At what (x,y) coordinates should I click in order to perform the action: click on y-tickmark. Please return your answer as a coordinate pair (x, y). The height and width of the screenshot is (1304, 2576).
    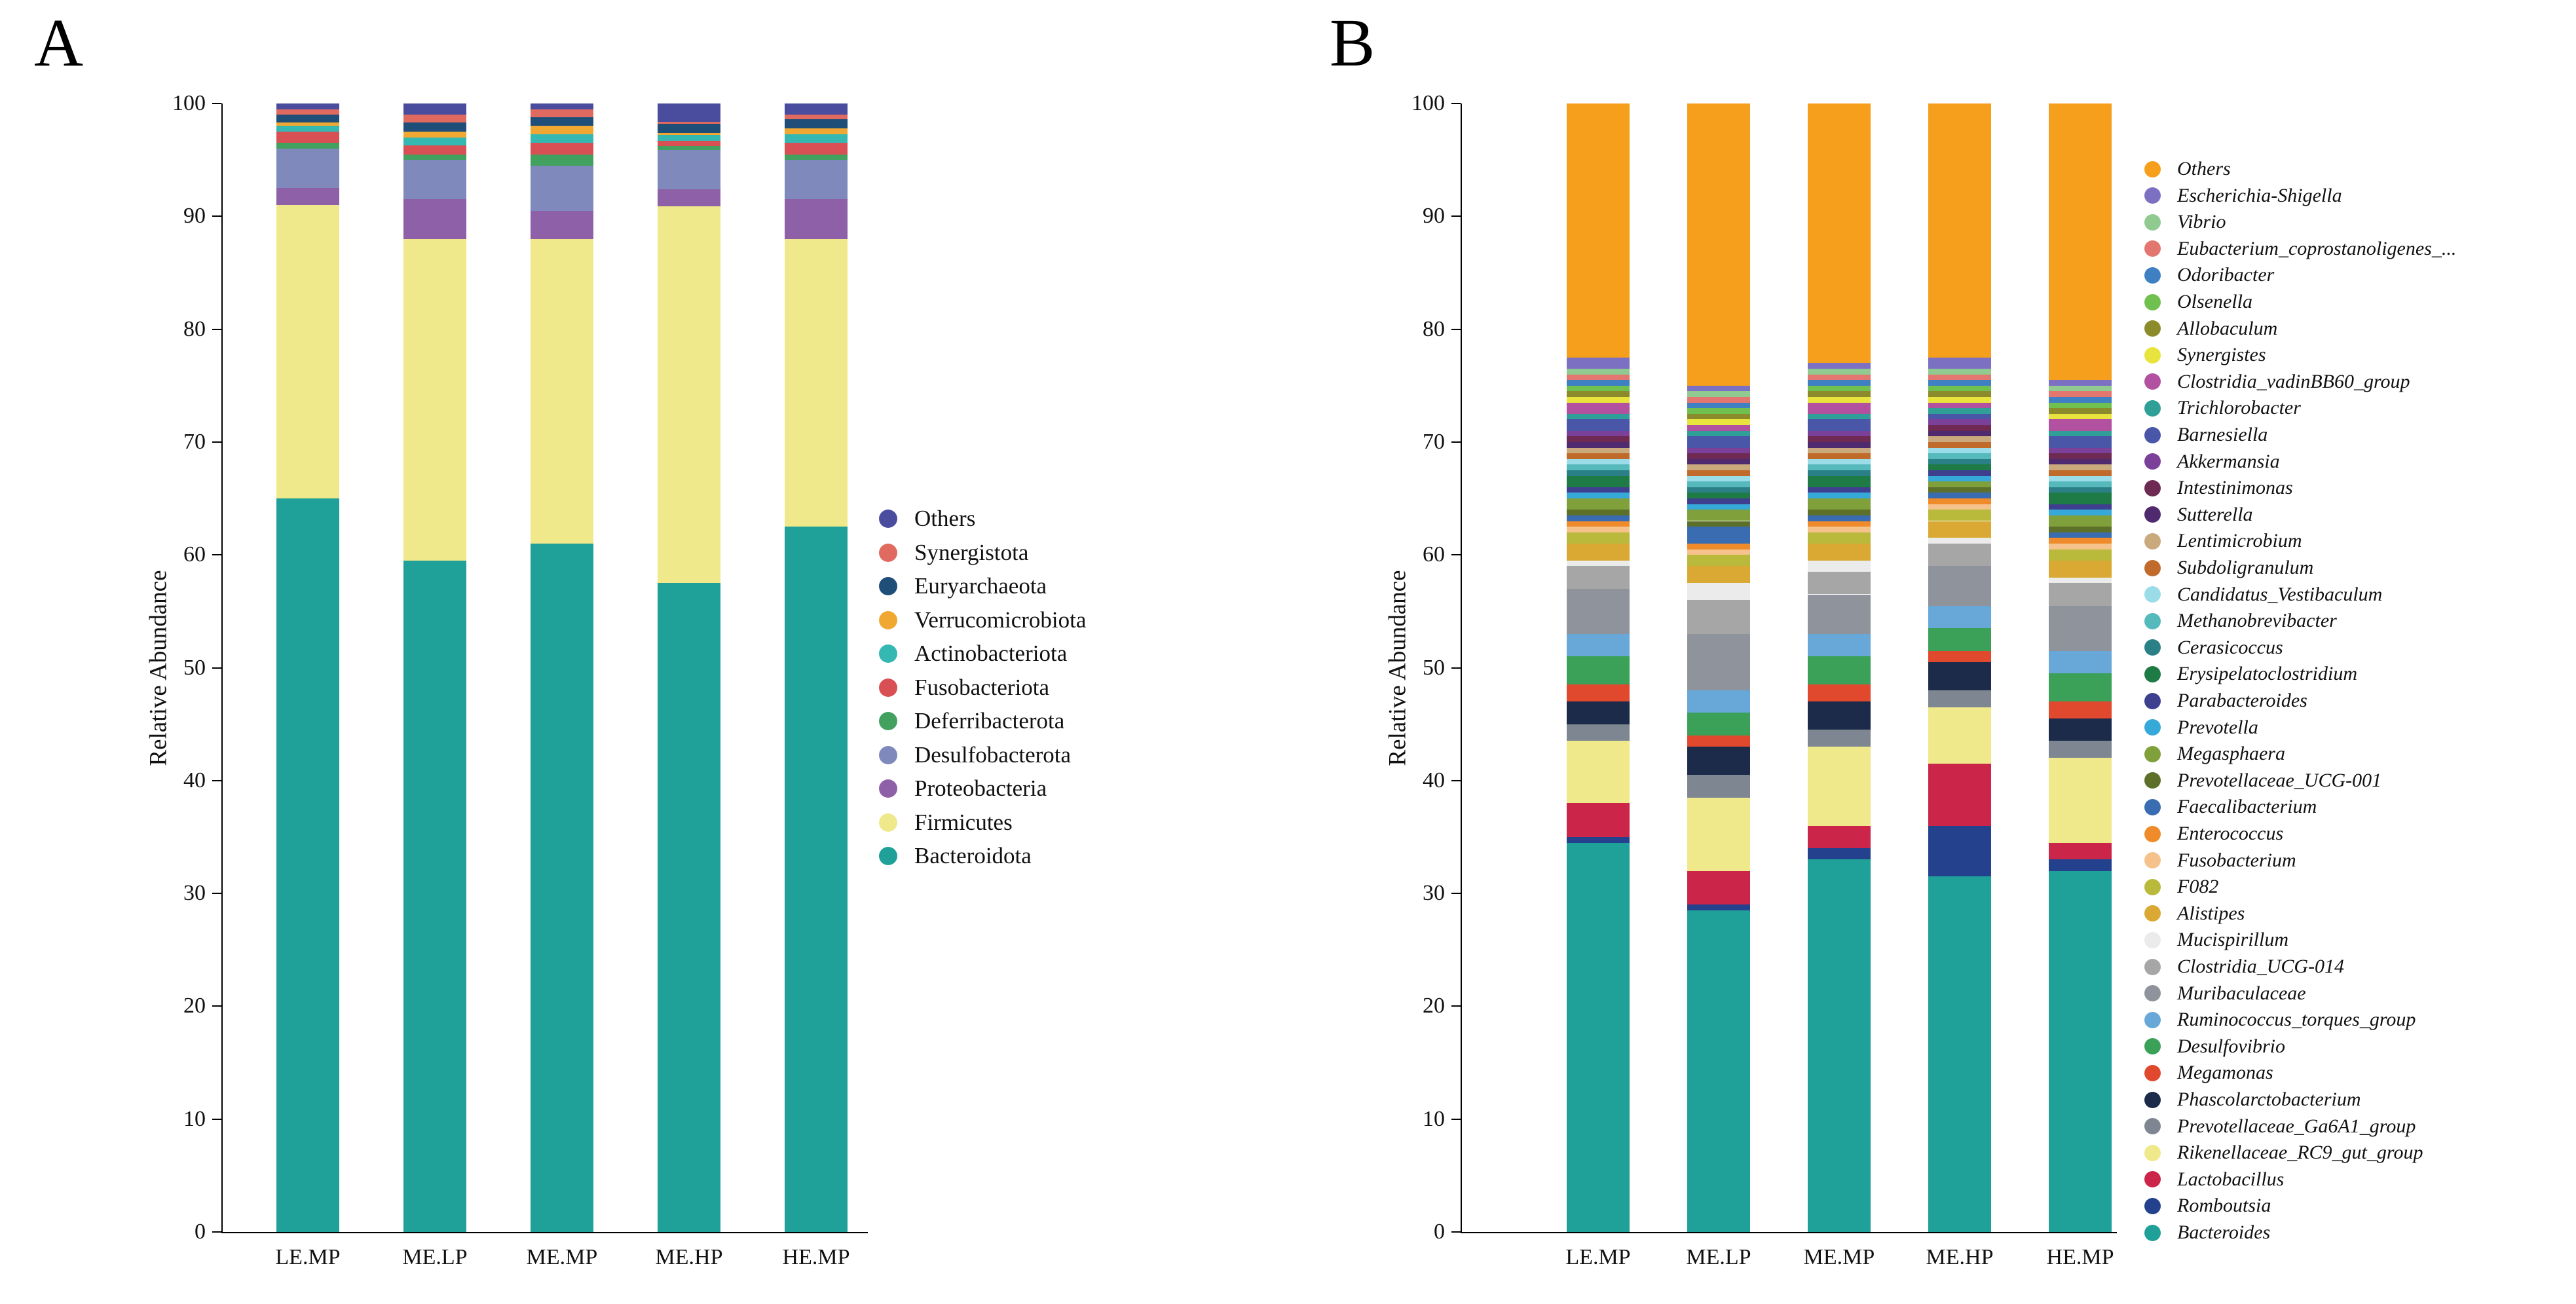
    Looking at the image, I should click on (216, 1232).